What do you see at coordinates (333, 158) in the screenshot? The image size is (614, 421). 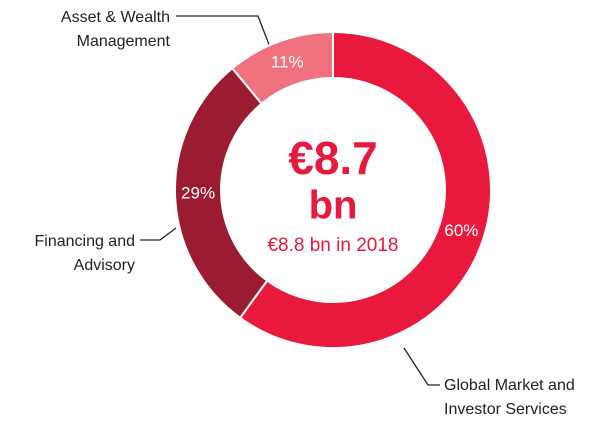 I see `center-value: €8.7` at bounding box center [333, 158].